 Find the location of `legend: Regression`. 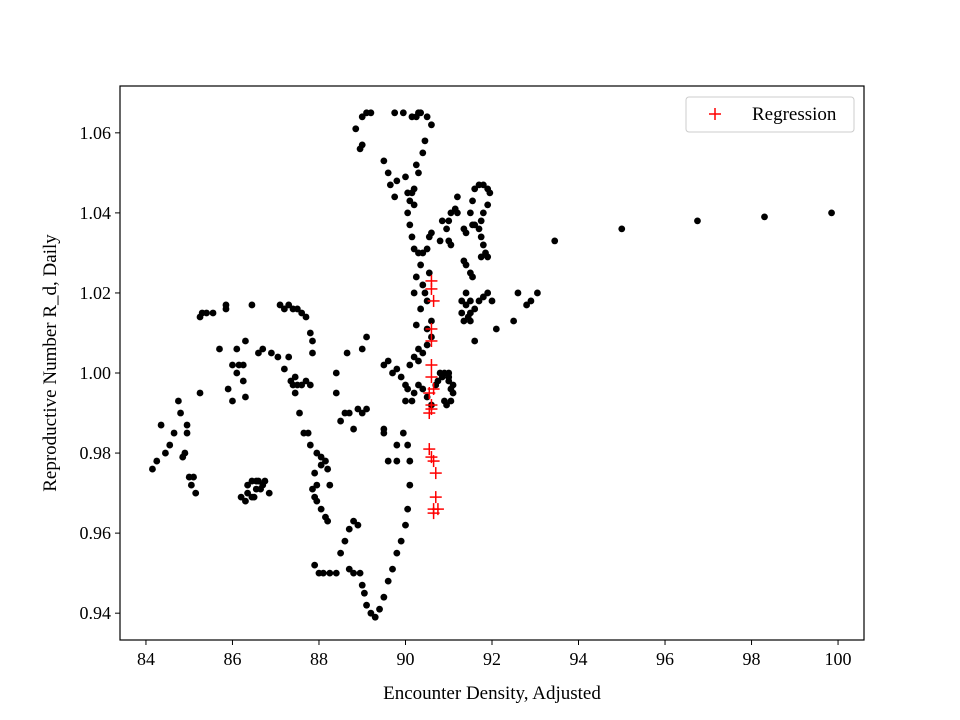

legend: Regression is located at coordinates (770, 114).